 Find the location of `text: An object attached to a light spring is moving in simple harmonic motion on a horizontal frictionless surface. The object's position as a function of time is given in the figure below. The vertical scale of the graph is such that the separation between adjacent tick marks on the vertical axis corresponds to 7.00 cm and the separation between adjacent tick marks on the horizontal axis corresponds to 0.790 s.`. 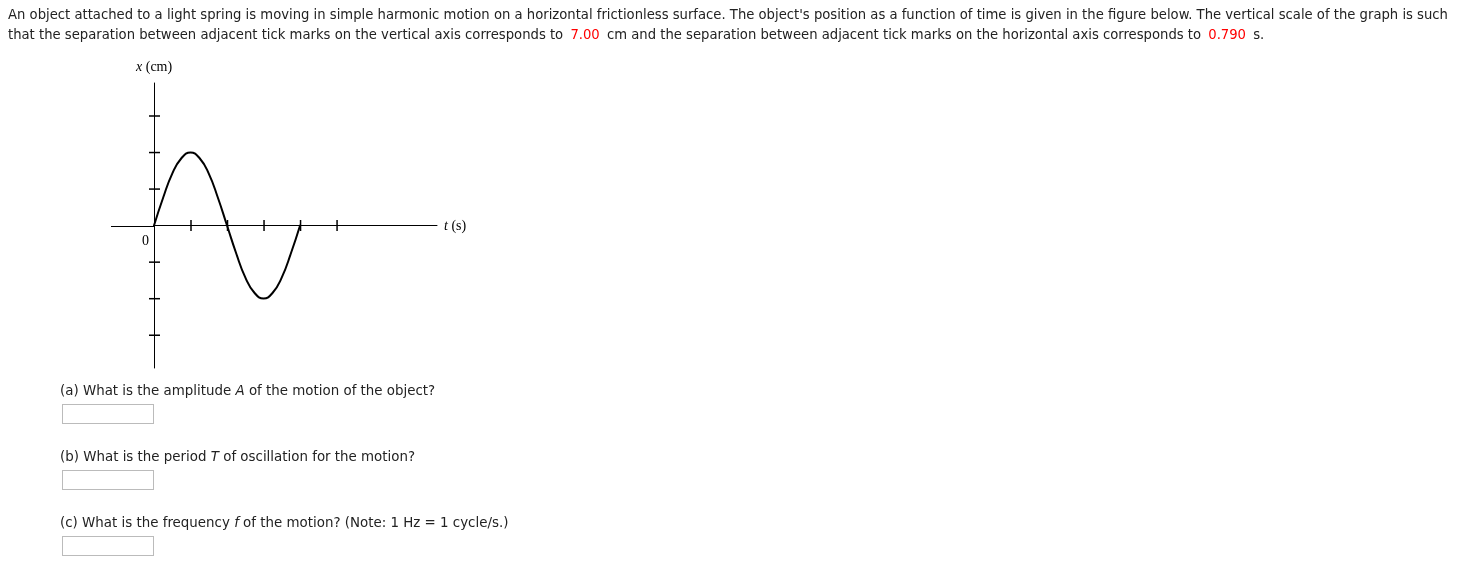

text: An object attached to a light spring is moving in simple harmonic motion on a horizontal frictionless surface. The object's position as a function of time is given in the figure below. The vertical scale of the graph is such that the separation between adjacent tick marks on the vertical axis corresponds to 7.00 cm and the separation between adjacent tick marks on the horizontal axis corresponds to 0.790 s. is located at coordinates (728, 24).